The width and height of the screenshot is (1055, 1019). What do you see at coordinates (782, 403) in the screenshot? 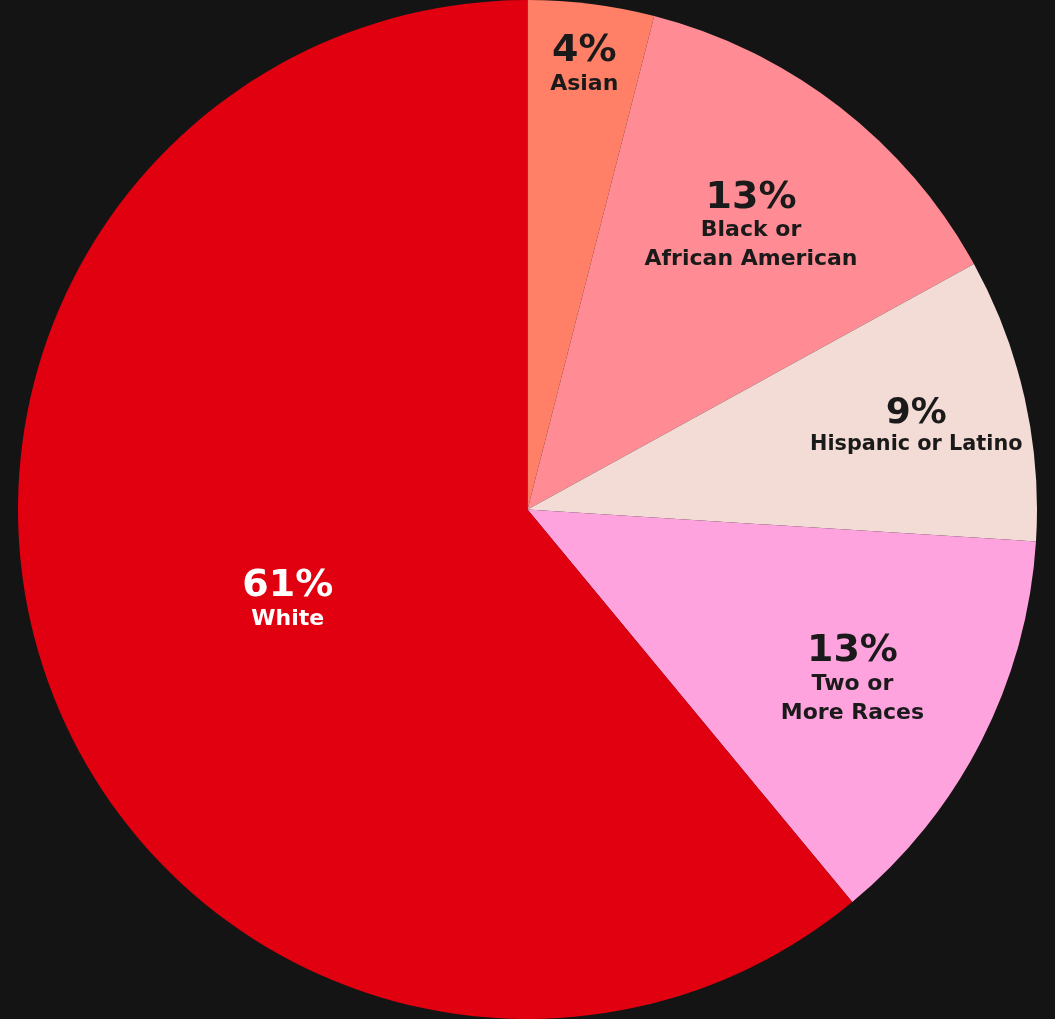
I see `pie-slice` at bounding box center [782, 403].